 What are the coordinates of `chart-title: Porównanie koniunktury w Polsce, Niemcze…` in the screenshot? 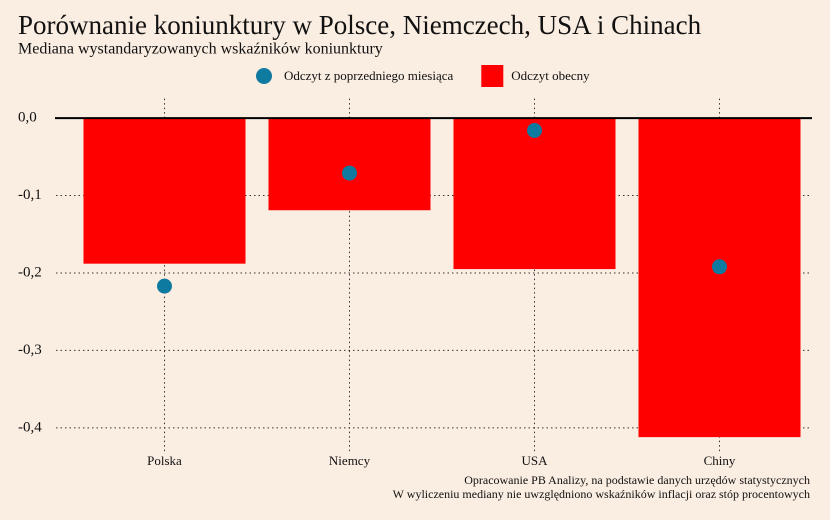 It's located at (360, 25).